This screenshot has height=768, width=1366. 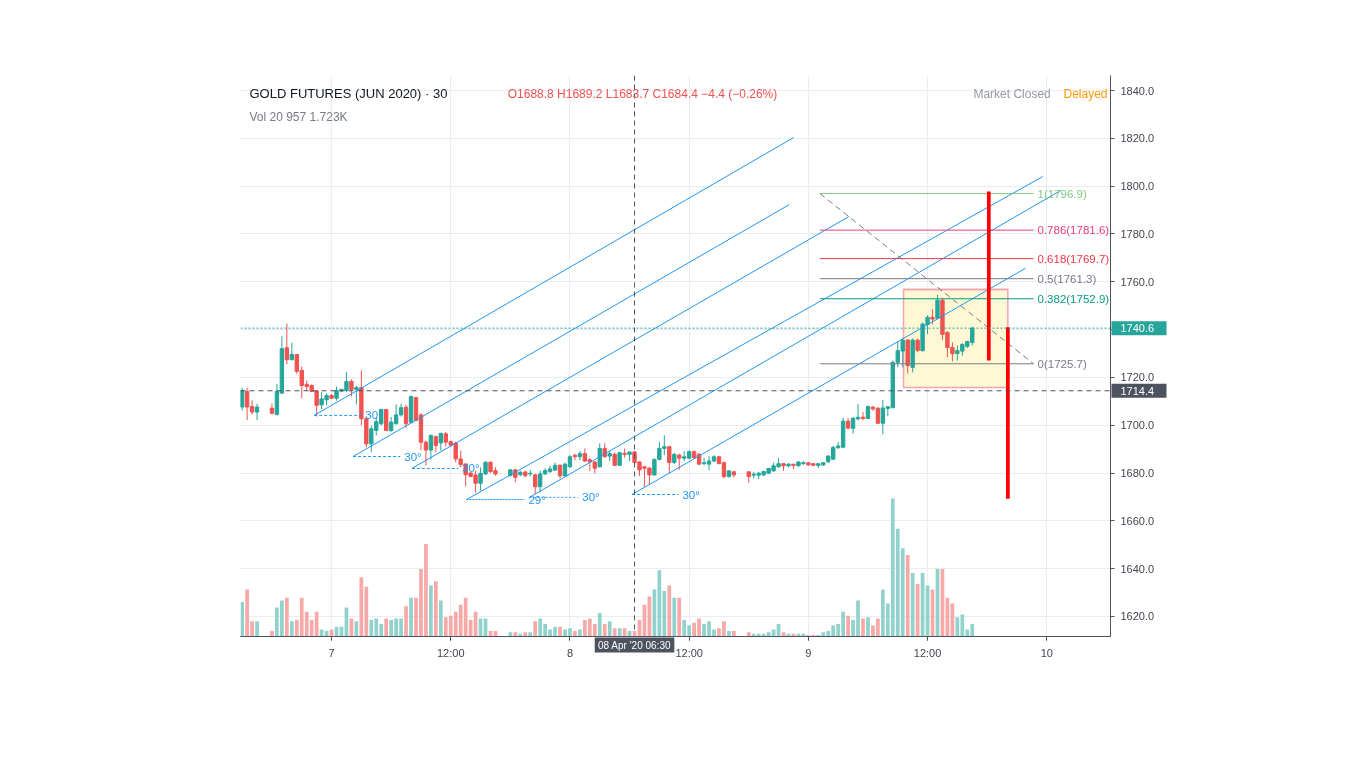 What do you see at coordinates (1137, 138) in the screenshot?
I see `y-tick-label: 1820.0` at bounding box center [1137, 138].